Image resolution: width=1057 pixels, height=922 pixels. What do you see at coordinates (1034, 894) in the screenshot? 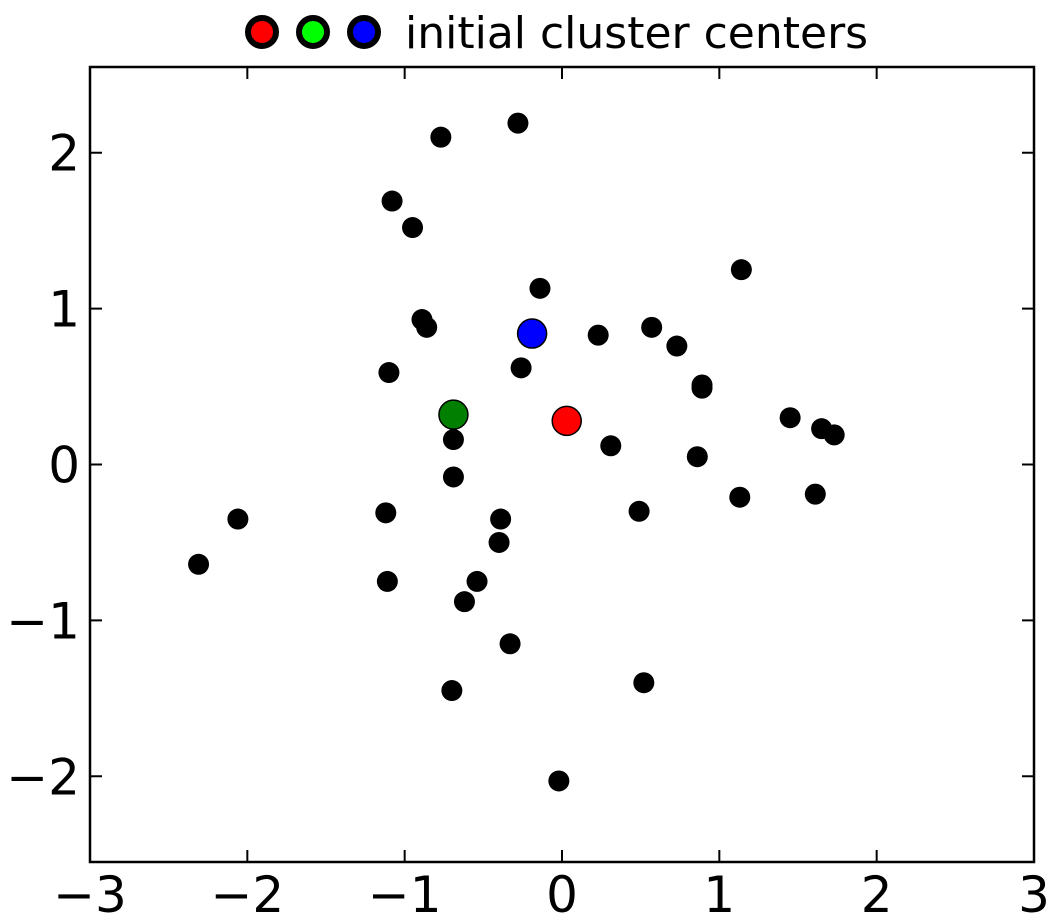
I see `x-tick-label: 3` at bounding box center [1034, 894].